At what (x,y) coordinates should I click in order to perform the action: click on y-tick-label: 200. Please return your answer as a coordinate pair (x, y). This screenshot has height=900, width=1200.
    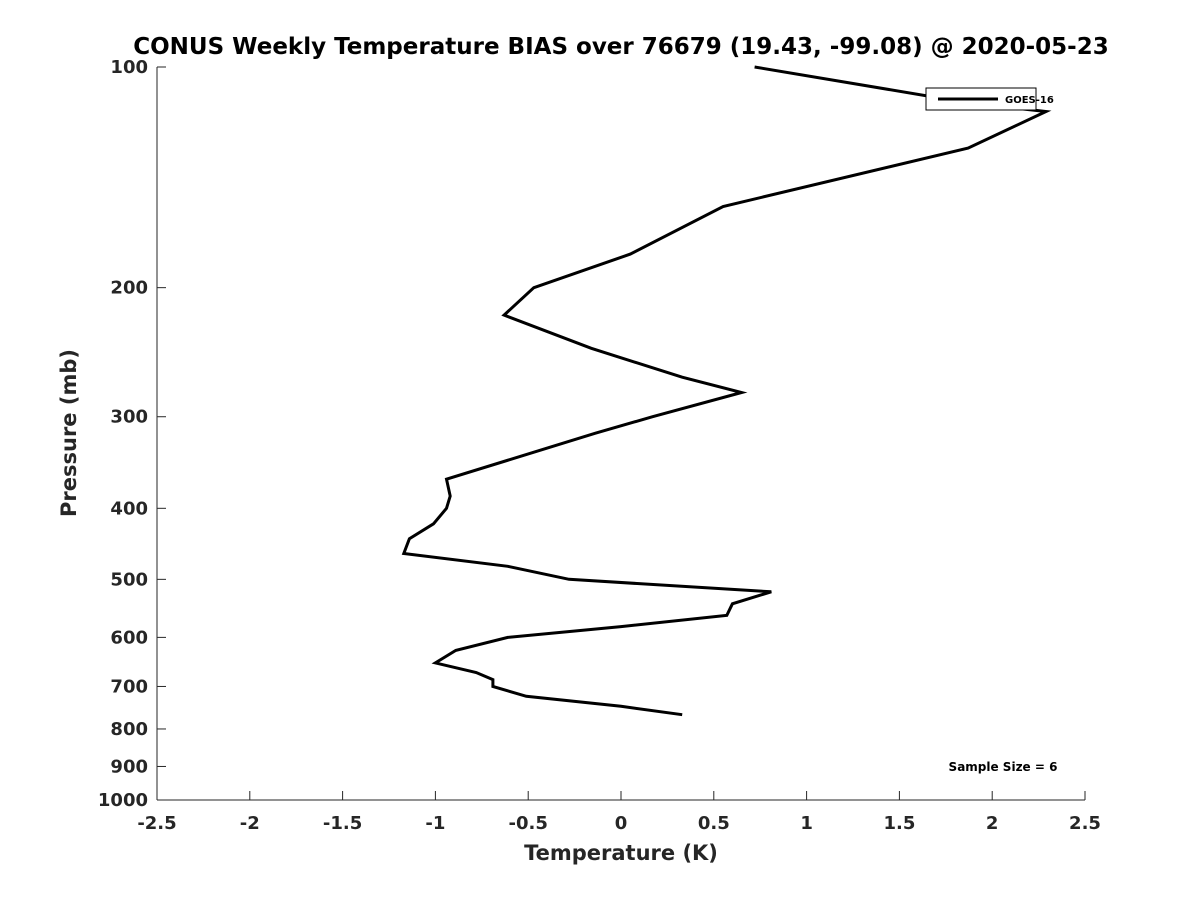
    Looking at the image, I should click on (129, 288).